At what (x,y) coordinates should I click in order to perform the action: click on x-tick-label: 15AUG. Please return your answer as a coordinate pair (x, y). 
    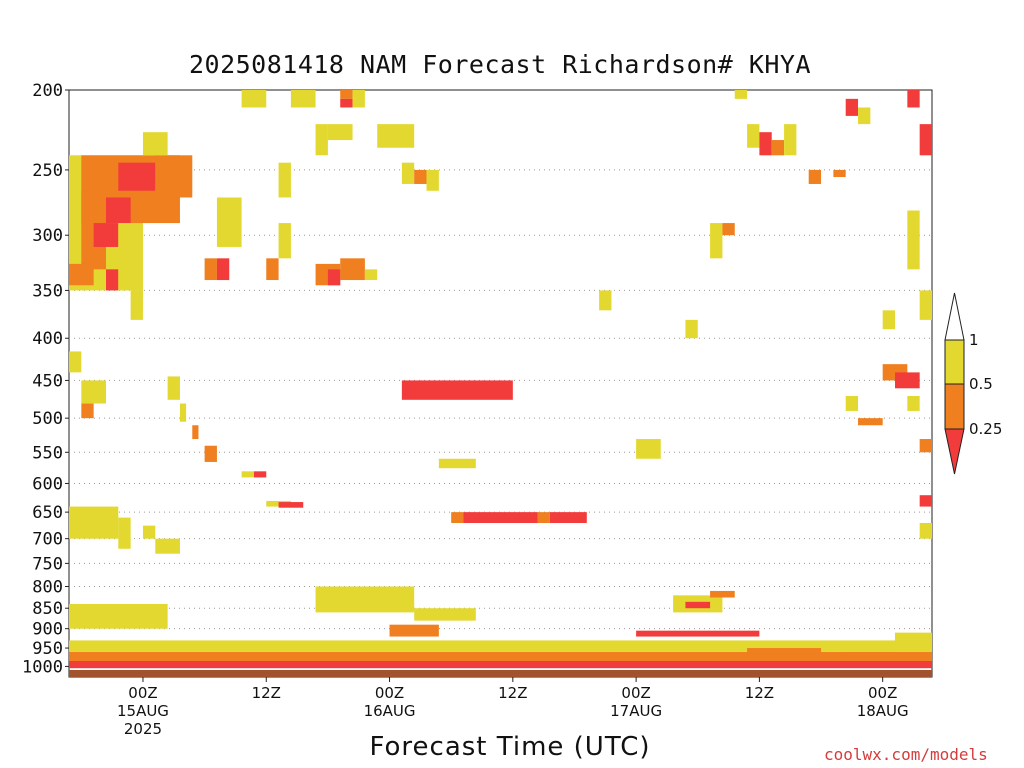
    Looking at the image, I should click on (143, 711).